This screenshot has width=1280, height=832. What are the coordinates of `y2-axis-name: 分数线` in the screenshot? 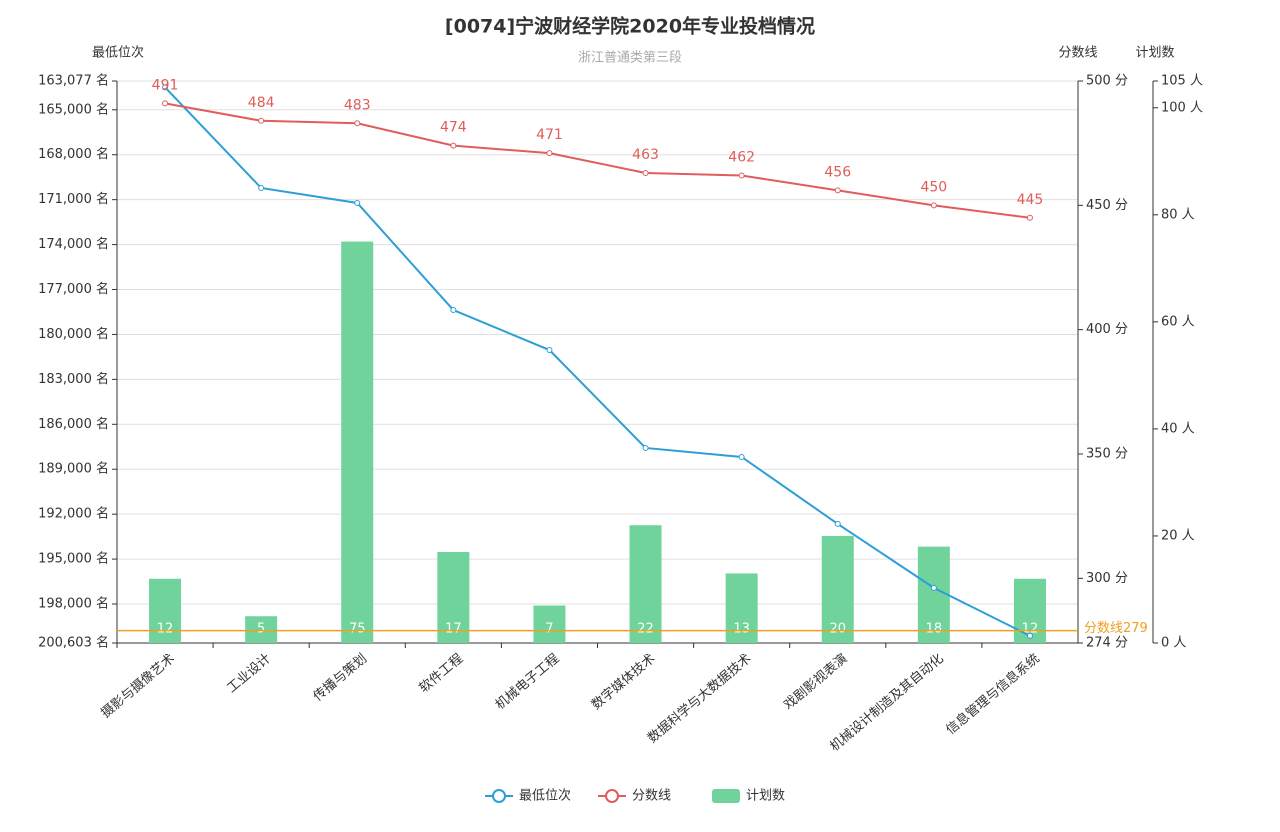 It's located at (1077, 53).